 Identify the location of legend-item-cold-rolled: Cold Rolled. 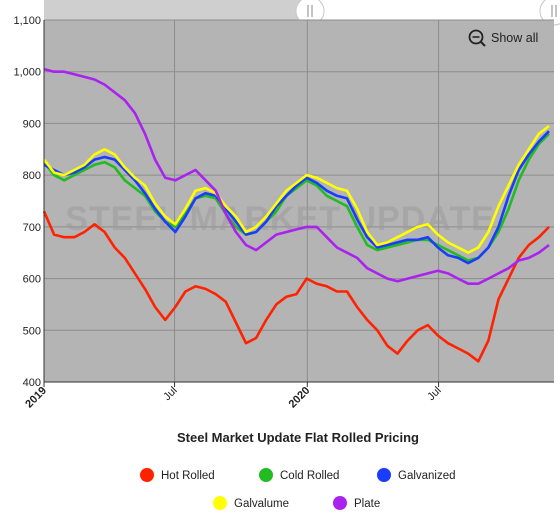
(299, 475).